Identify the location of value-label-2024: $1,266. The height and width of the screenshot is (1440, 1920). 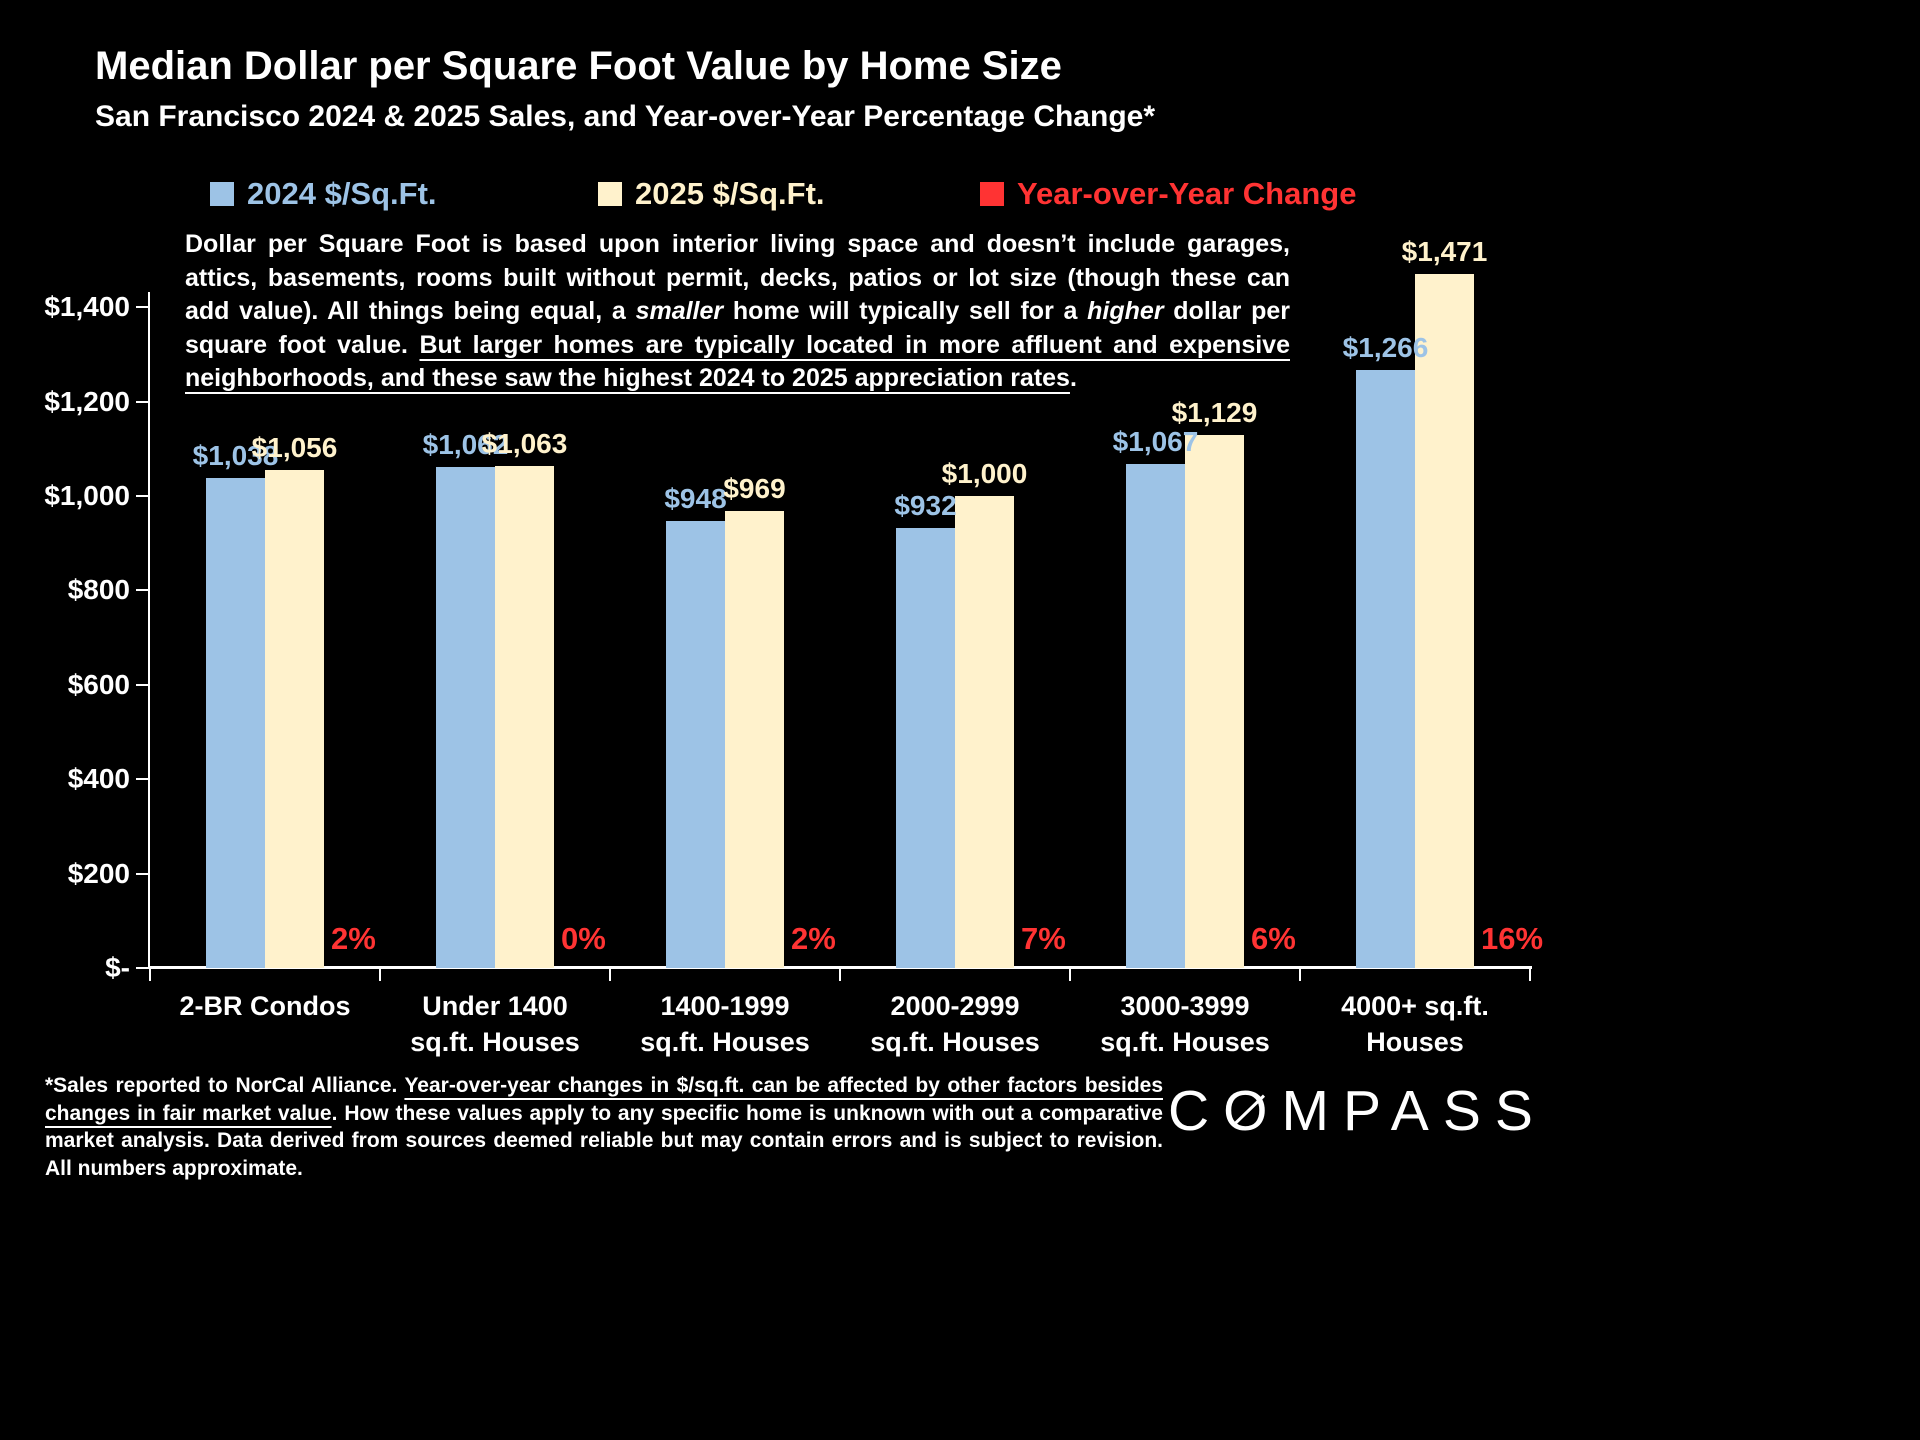
(1385, 348).